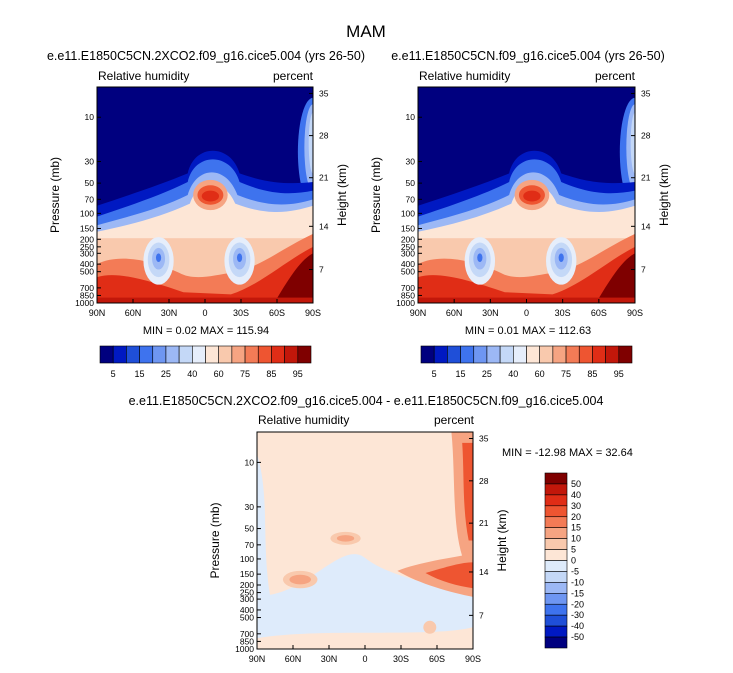  Describe the element at coordinates (576, 484) in the screenshot. I see `colorbar-label: 50` at that location.